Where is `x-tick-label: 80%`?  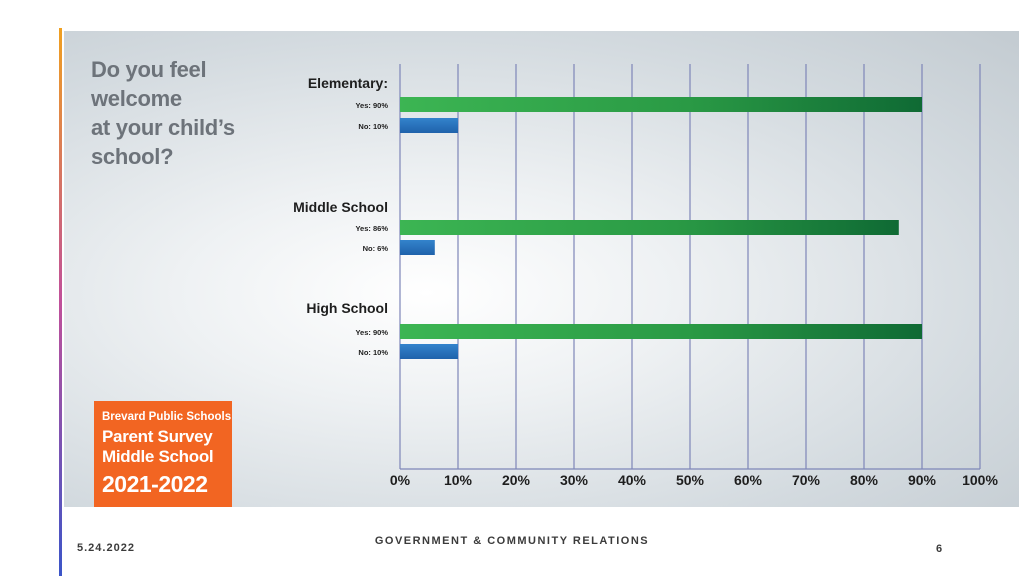
x-tick-label: 80% is located at coordinates (864, 480).